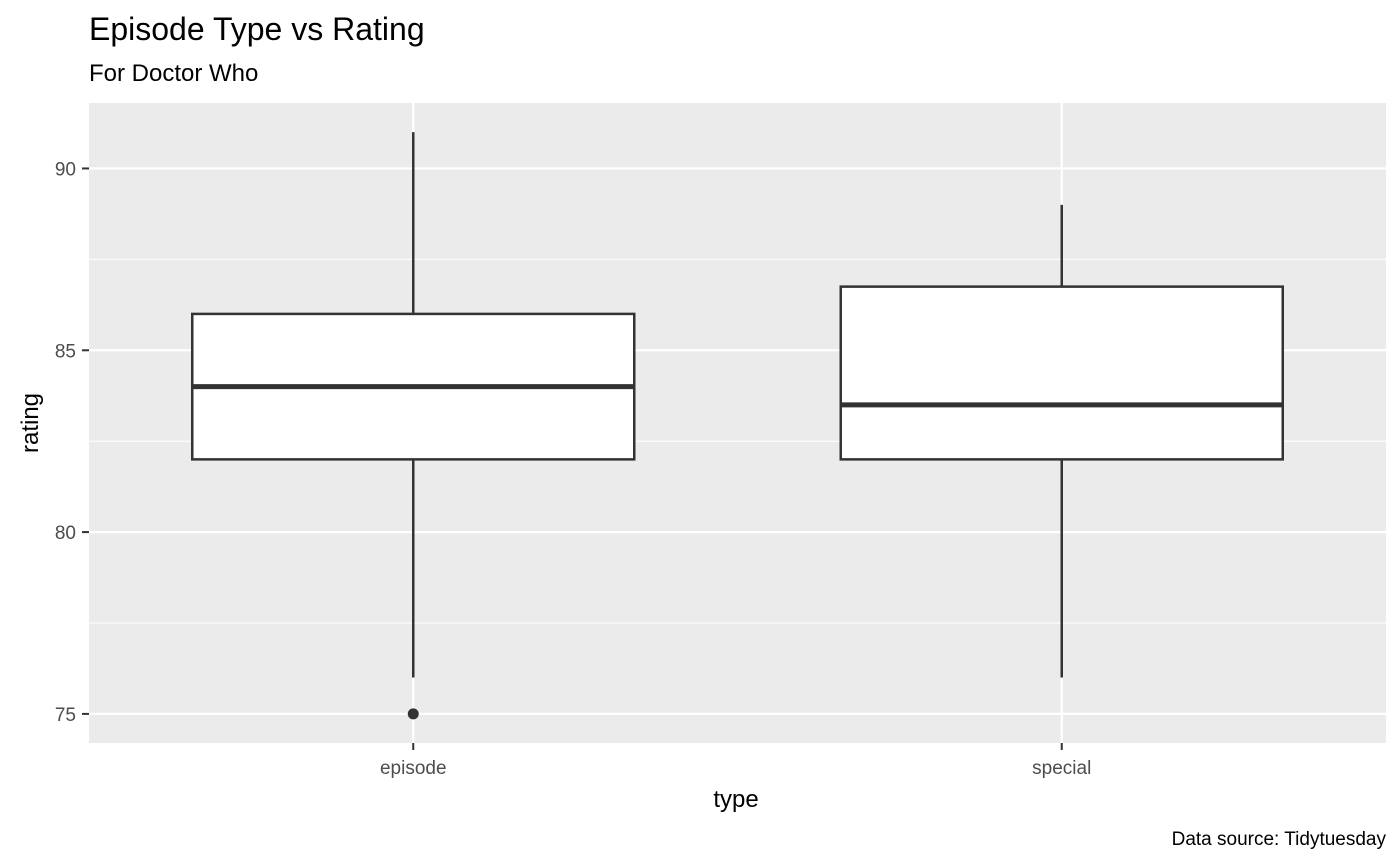 The width and height of the screenshot is (1400, 865). What do you see at coordinates (30, 423) in the screenshot?
I see `y-axis-title: rating` at bounding box center [30, 423].